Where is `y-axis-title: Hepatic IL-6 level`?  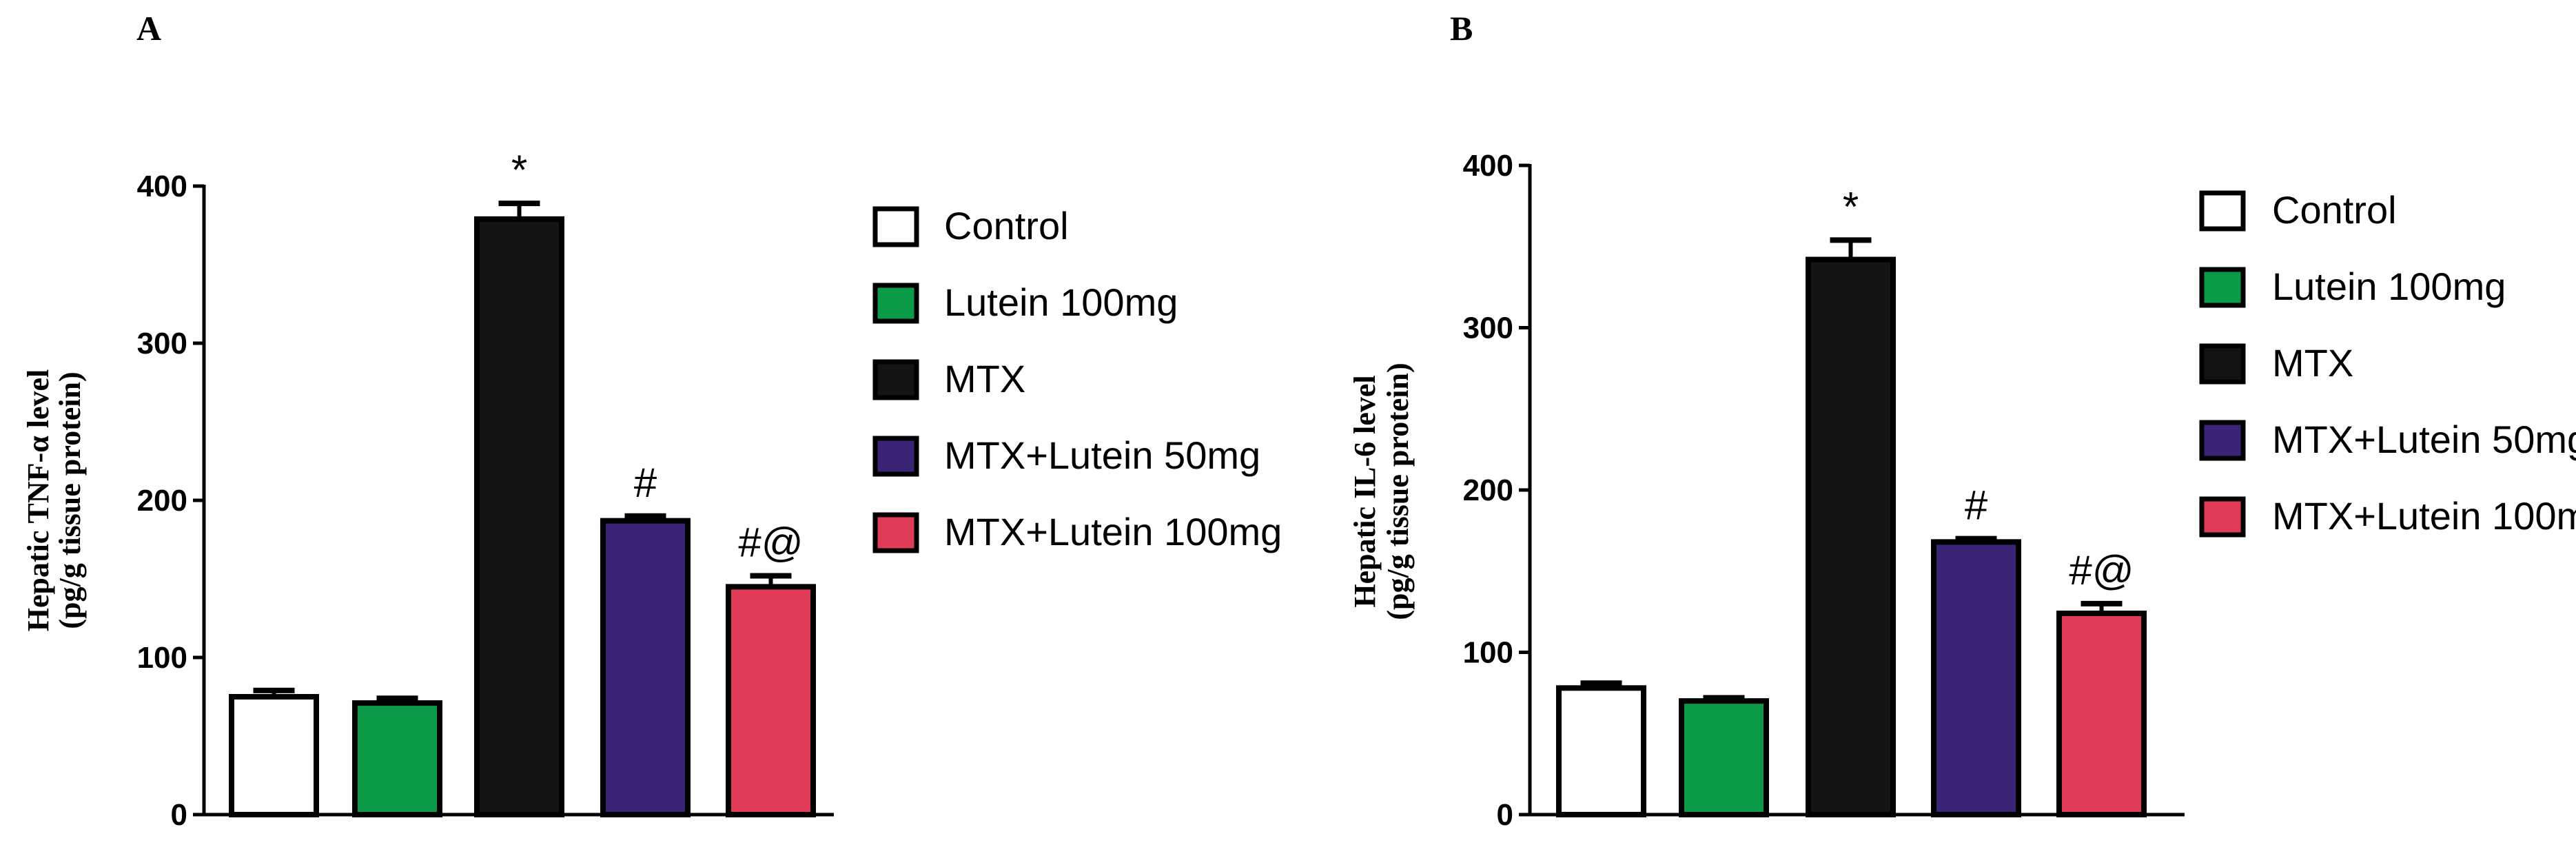 y-axis-title: Hepatic IL-6 level is located at coordinates (1365, 491).